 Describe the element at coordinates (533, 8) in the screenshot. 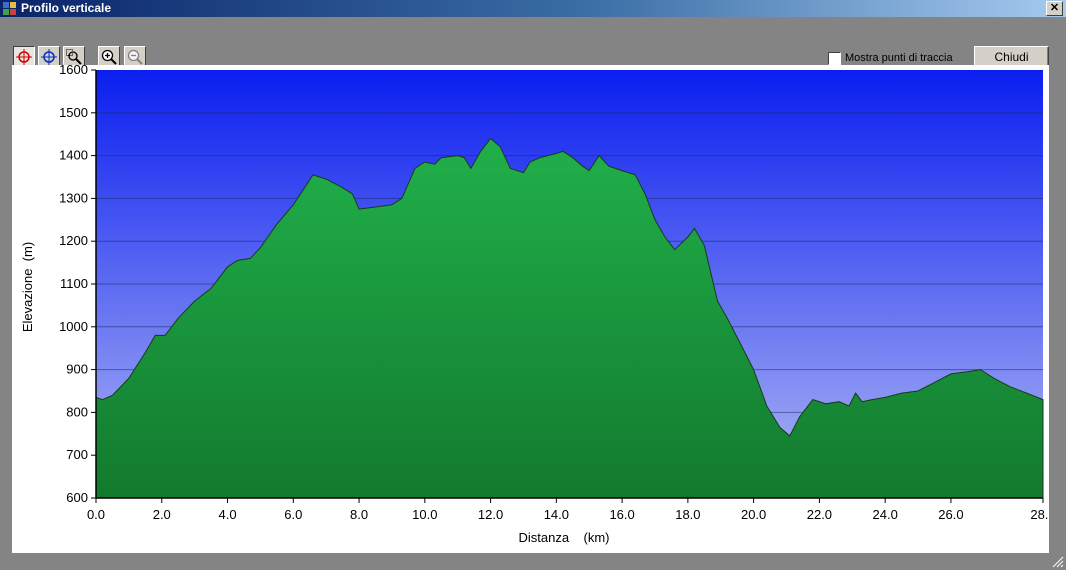

I see `title-bar: Profilo verticale ✕` at that location.